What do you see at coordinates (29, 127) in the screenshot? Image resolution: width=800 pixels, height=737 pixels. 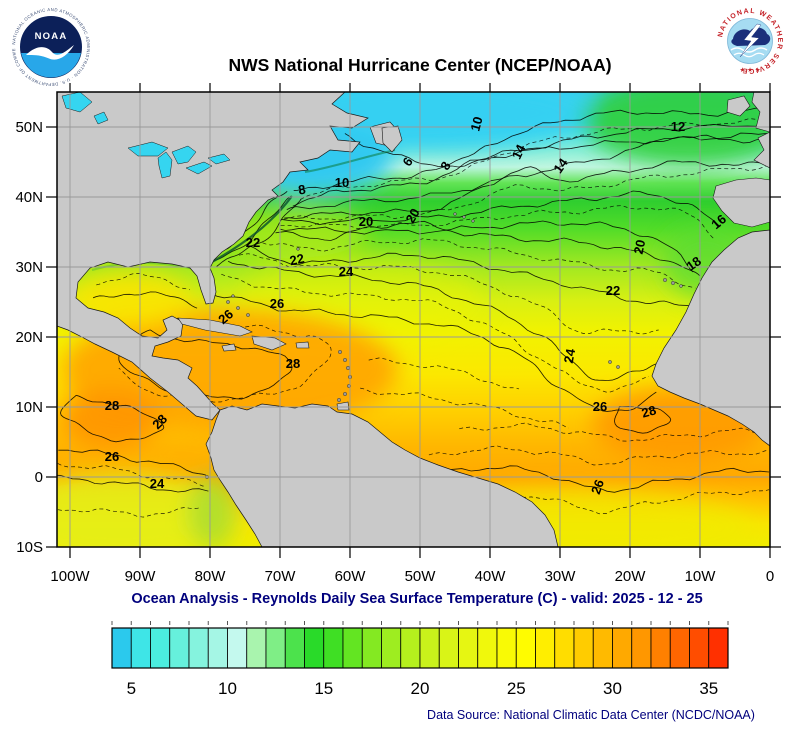 I see `lat-tick-label: 50N` at bounding box center [29, 127].